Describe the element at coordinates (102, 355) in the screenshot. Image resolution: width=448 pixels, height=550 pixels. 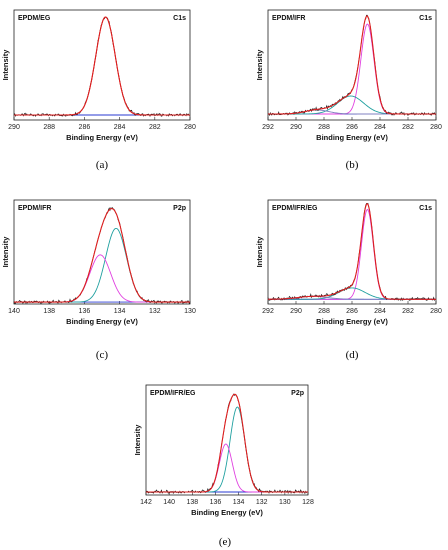
I see `panel-caption: (c)` at that location.